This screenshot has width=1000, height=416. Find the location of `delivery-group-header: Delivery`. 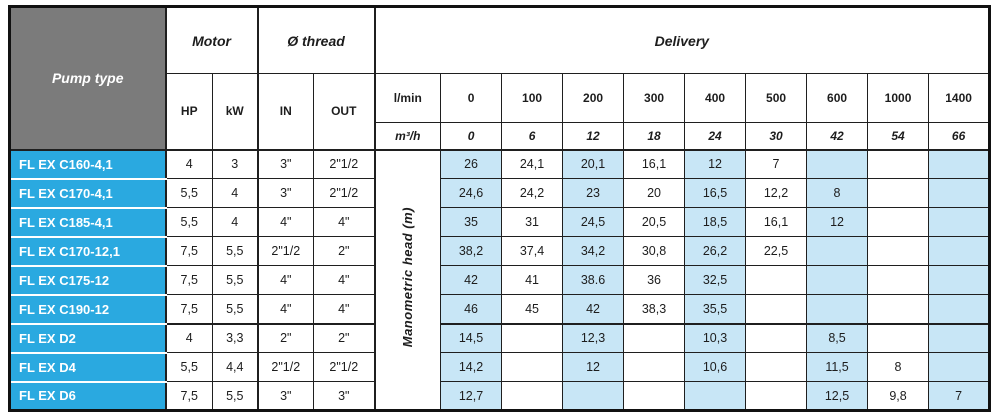

delivery-group-header: Delivery is located at coordinates (682, 40).